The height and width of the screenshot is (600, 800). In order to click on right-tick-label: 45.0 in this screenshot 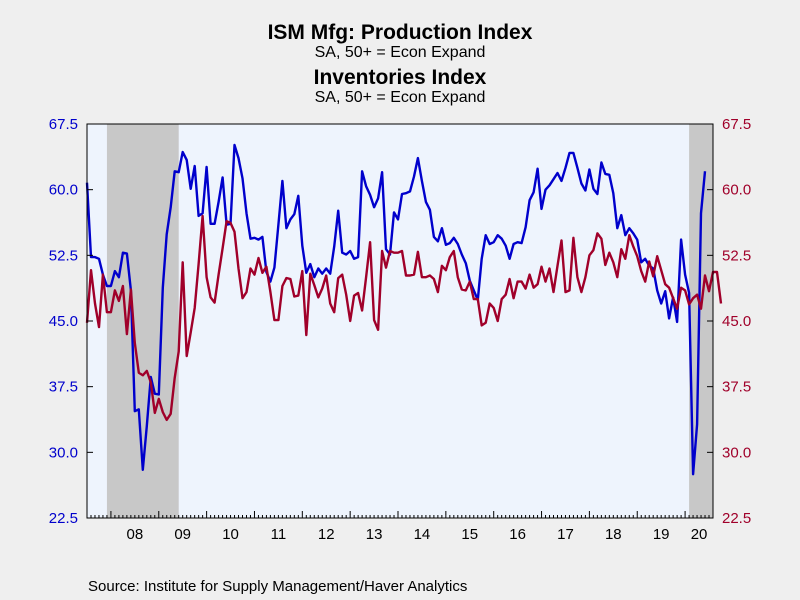, I will do `click(736, 321)`.